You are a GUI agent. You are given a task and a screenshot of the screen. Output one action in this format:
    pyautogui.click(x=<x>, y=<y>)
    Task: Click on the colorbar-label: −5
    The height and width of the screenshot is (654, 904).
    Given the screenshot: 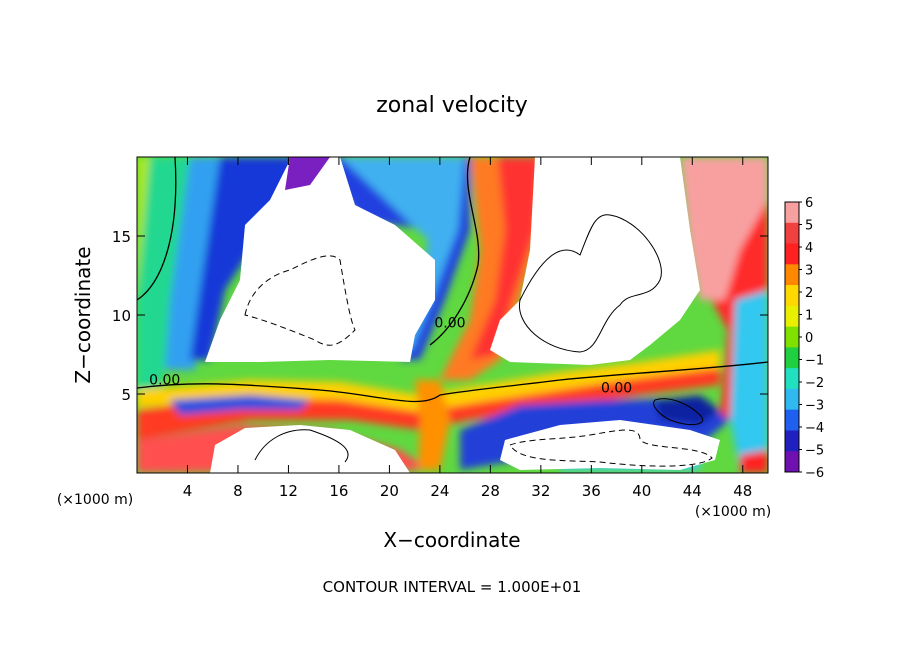 What is the action you would take?
    pyautogui.click(x=814, y=451)
    